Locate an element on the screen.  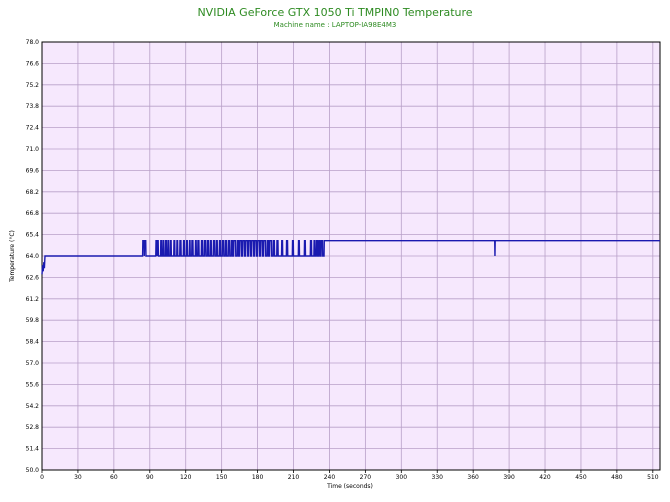
y-tick-label: 50.0 is located at coordinates (33, 470).